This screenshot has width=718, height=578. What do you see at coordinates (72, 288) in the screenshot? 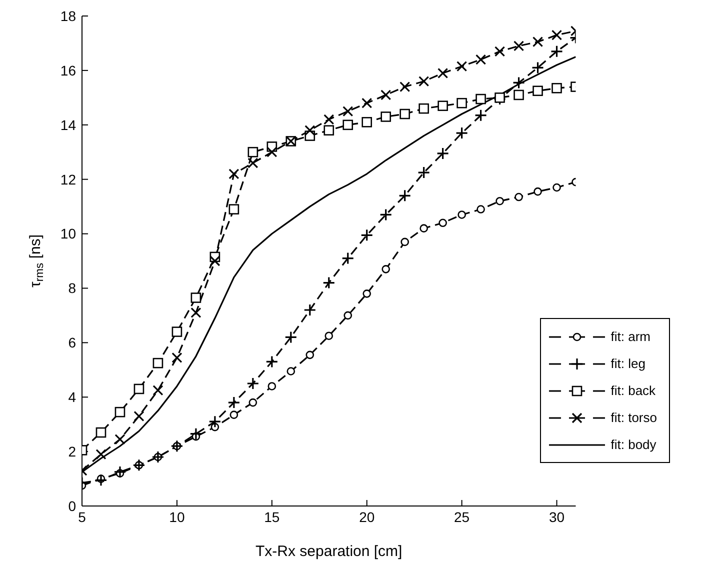
I see `y-tick-label: 8` at bounding box center [72, 288].